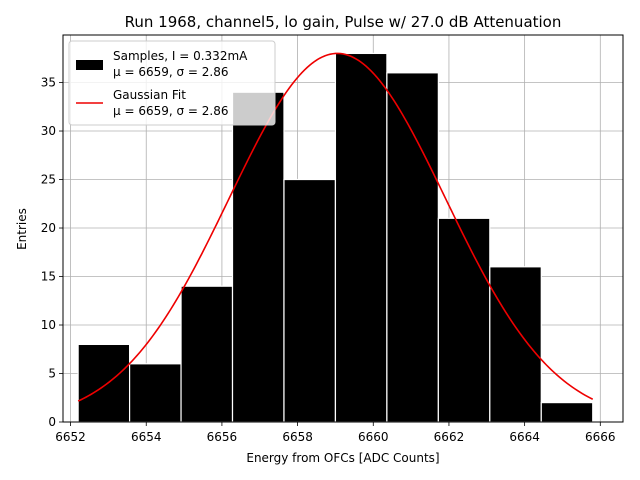  Describe the element at coordinates (297, 437) in the screenshot. I see `x-tick-label: 6658` at that location.